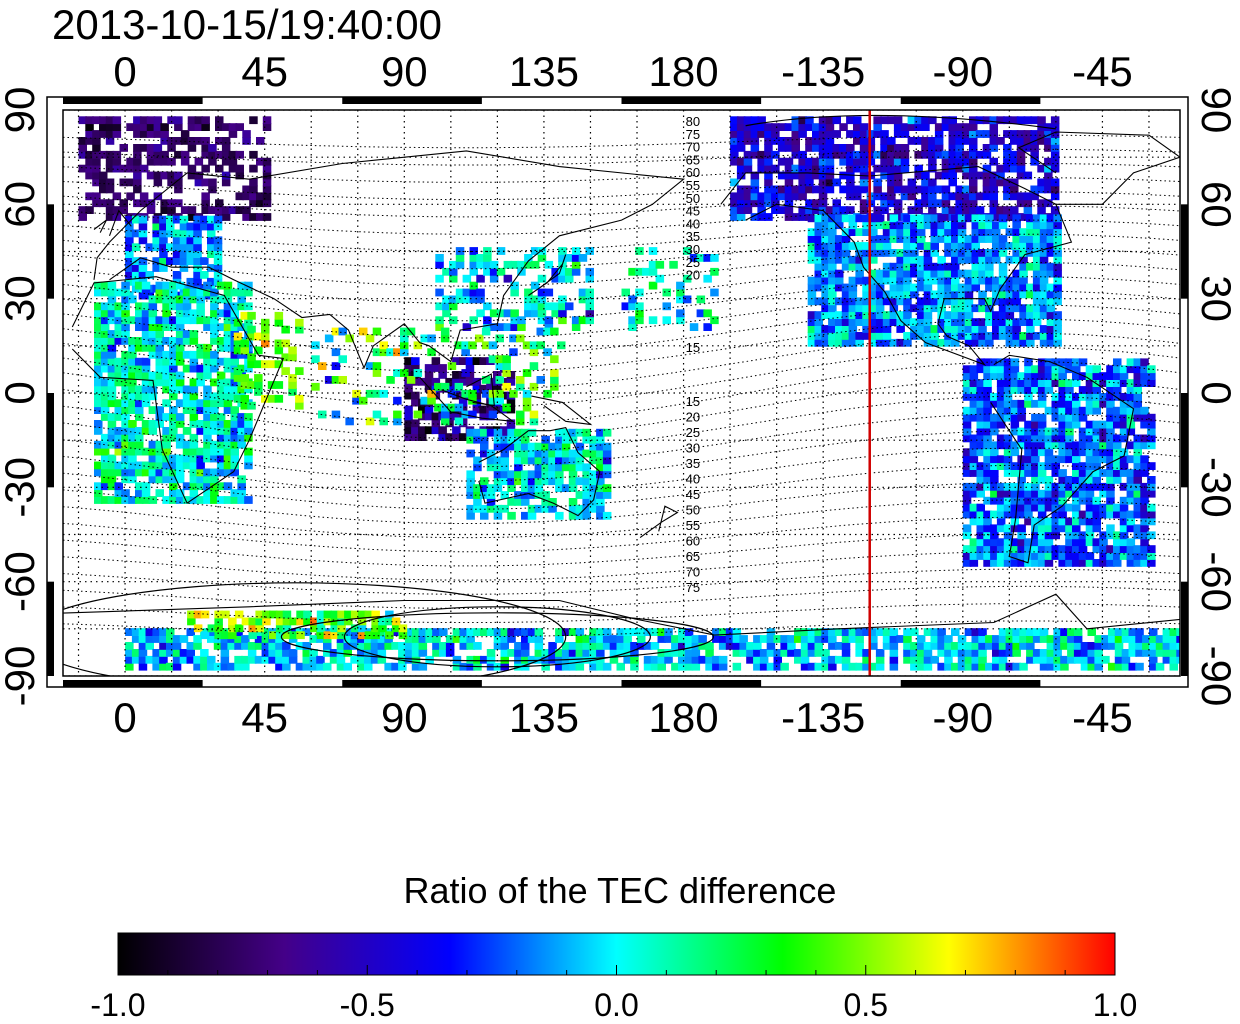 The width and height of the screenshot is (1240, 1024). I want to click on right-tick-label: -60, so click(1216, 581).